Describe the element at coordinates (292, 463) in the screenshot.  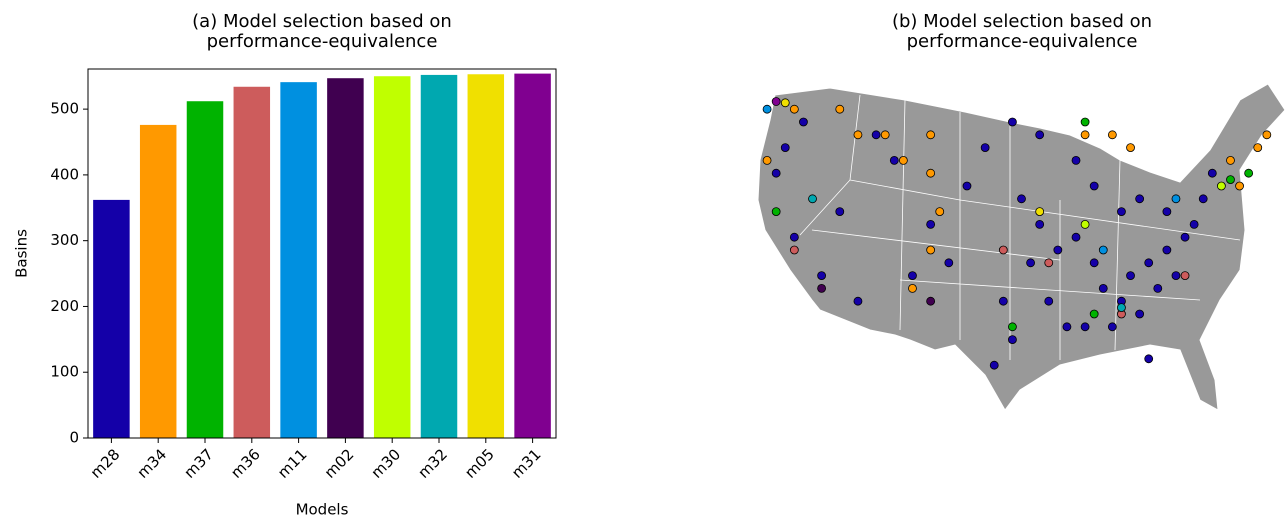
I see `x-tick-label: m11` at that location.